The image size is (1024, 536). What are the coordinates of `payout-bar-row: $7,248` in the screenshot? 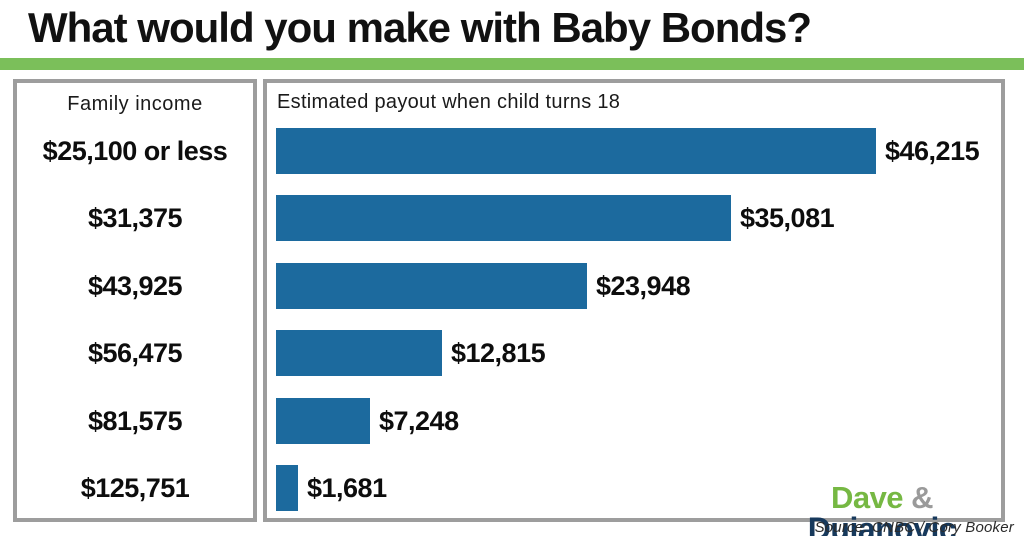 It's located at (367, 421).